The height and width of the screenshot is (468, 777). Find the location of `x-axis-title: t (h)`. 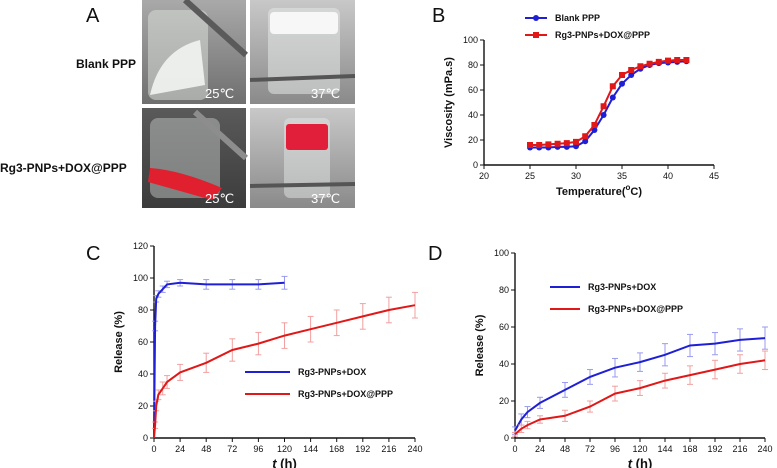

x-axis-title: t (h) is located at coordinates (640, 462).